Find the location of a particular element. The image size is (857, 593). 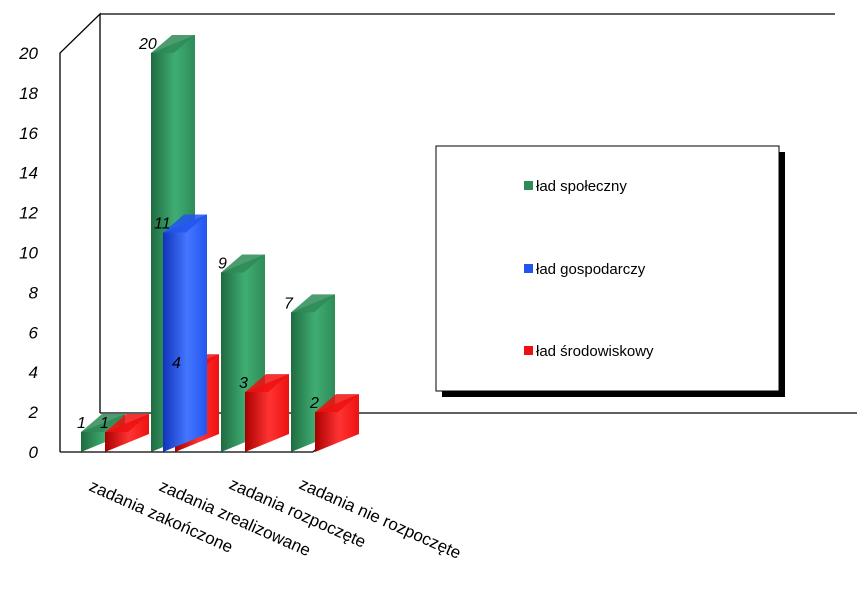

y-tick-label: 6 is located at coordinates (34, 332).